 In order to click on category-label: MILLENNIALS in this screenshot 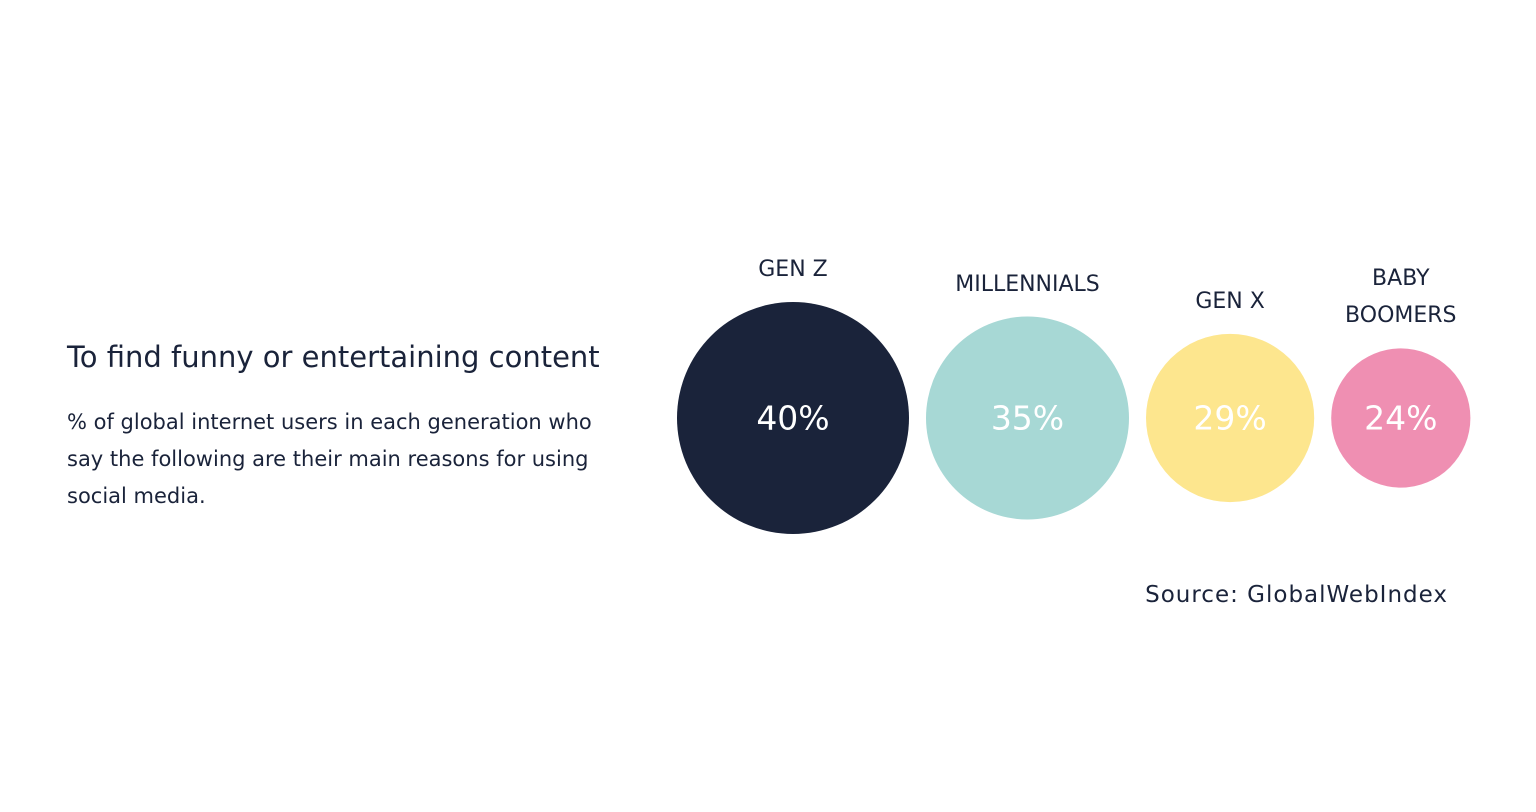, I will do `click(1027, 284)`.